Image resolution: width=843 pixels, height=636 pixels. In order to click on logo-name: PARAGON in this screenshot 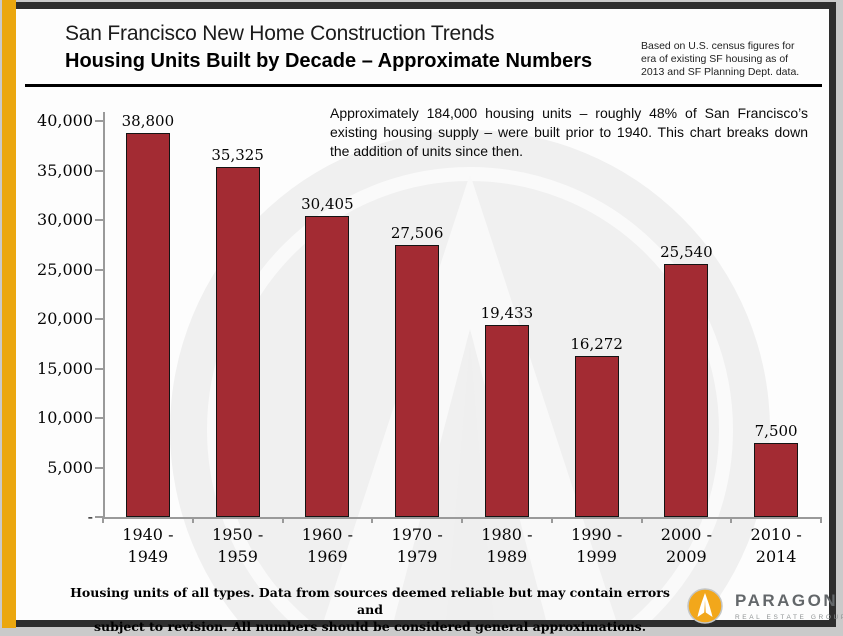, I will do `click(787, 600)`.